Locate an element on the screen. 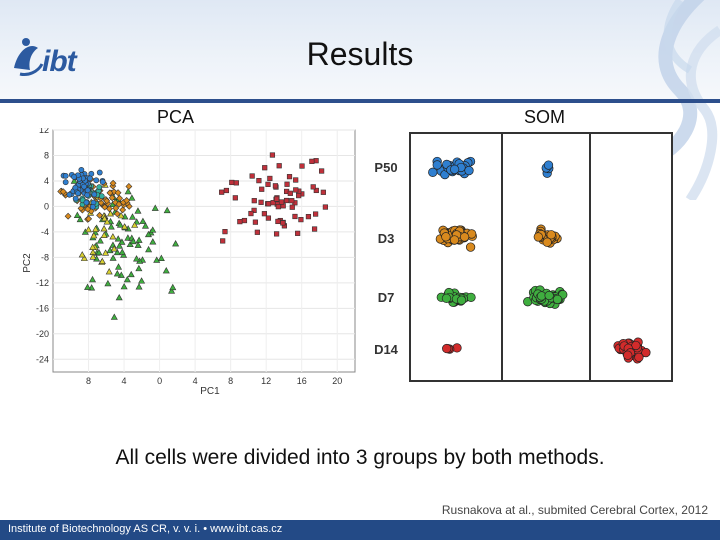  pca-x-tick-label: 20 is located at coordinates (337, 381).